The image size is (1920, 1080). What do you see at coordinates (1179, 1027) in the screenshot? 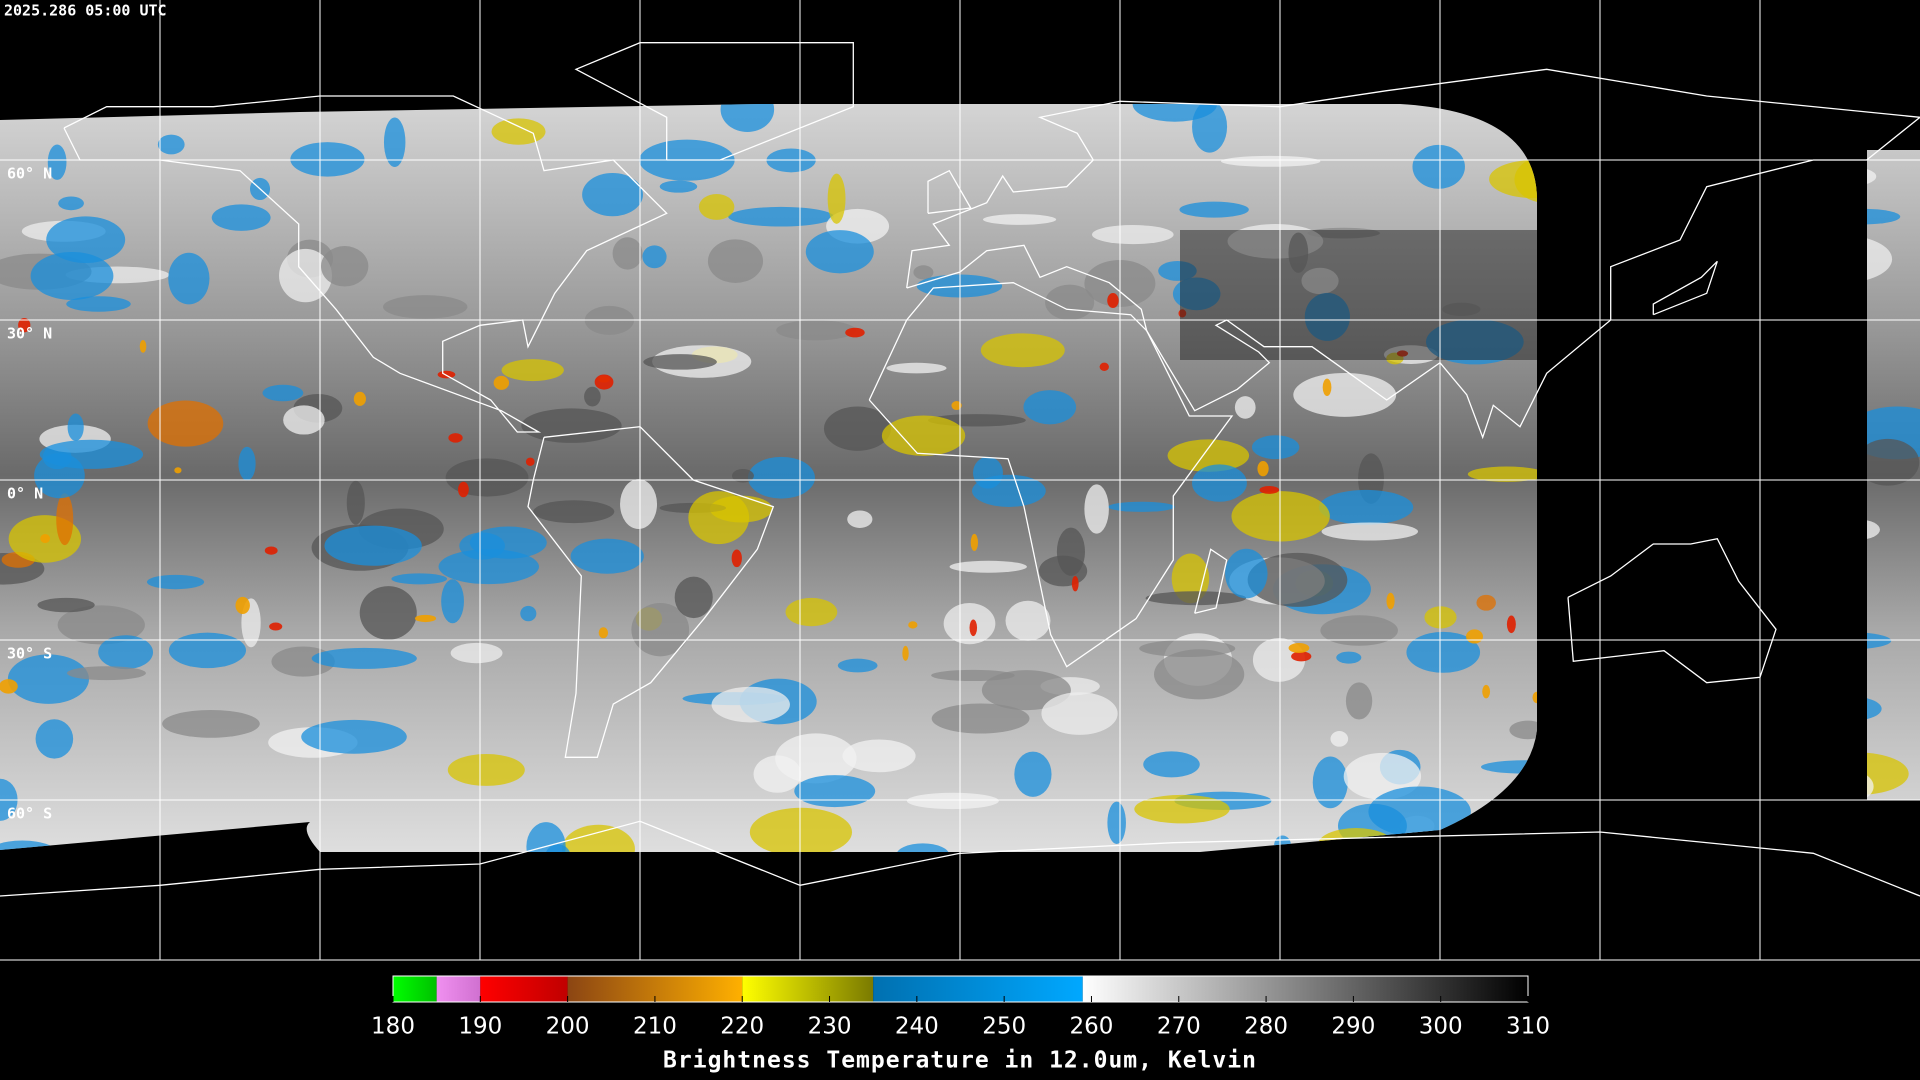
I see `colorbar-tick-label: 270` at bounding box center [1179, 1027].